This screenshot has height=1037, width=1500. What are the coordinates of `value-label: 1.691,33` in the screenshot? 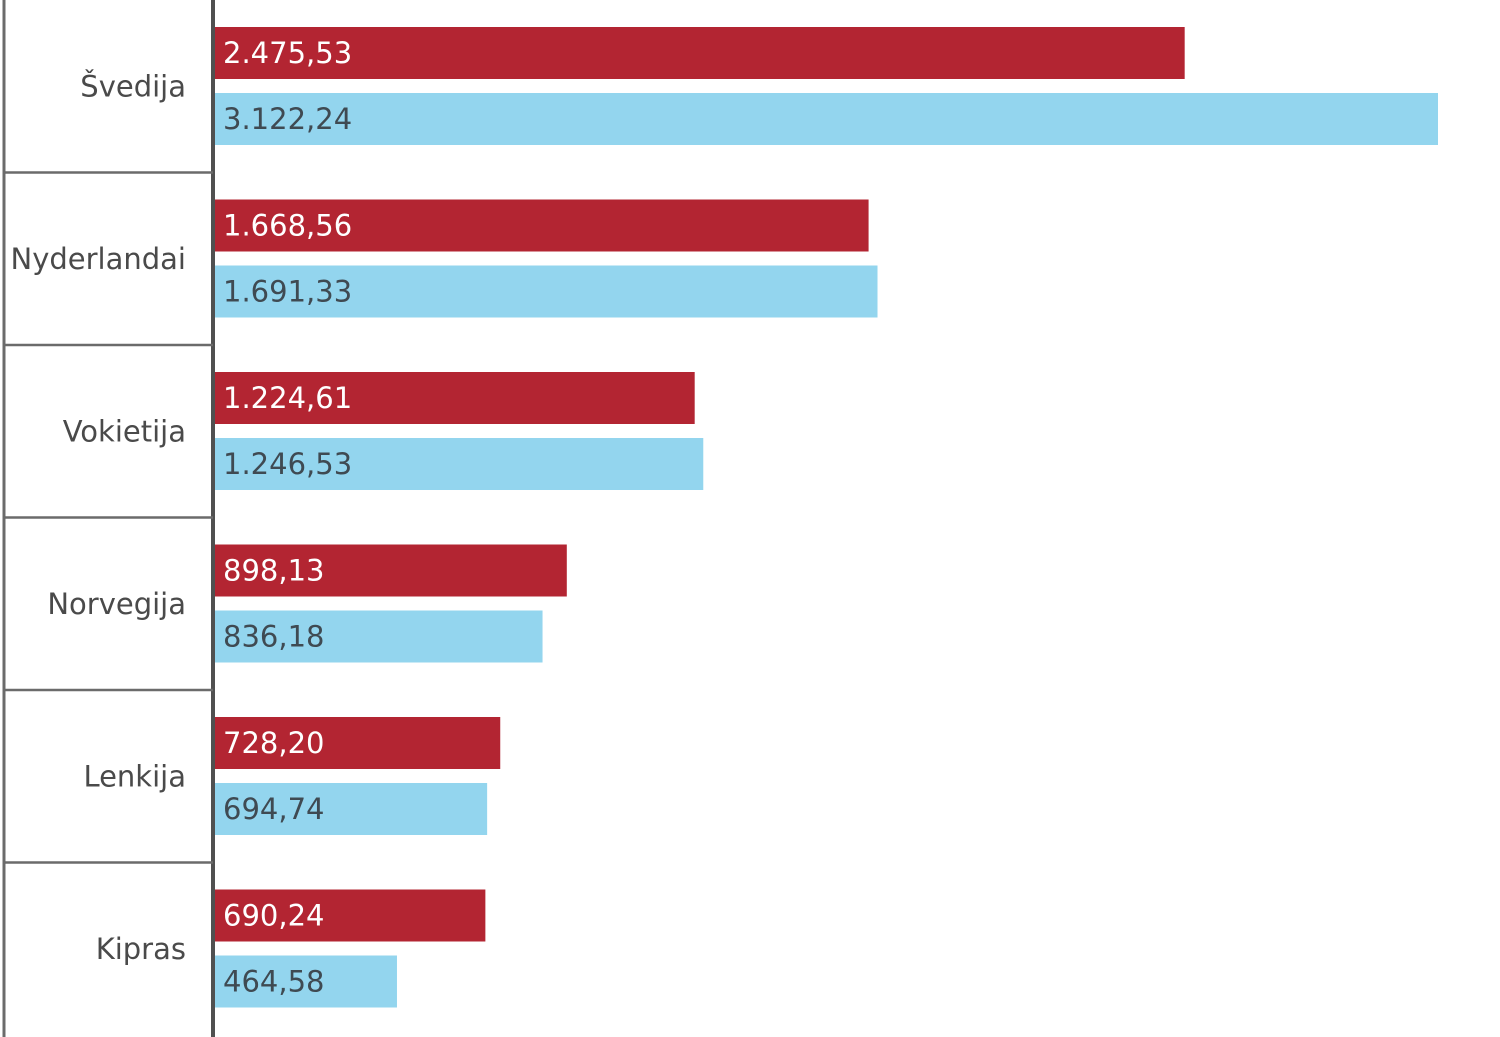 It's located at (287, 292).